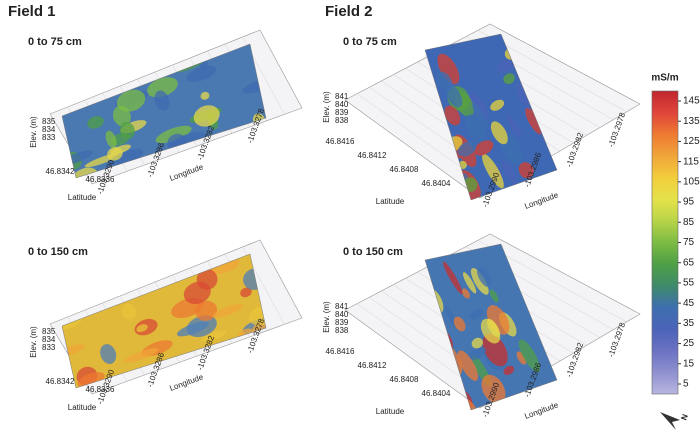  What do you see at coordinates (342, 96) in the screenshot?
I see `elev-tick: 841` at bounding box center [342, 96].